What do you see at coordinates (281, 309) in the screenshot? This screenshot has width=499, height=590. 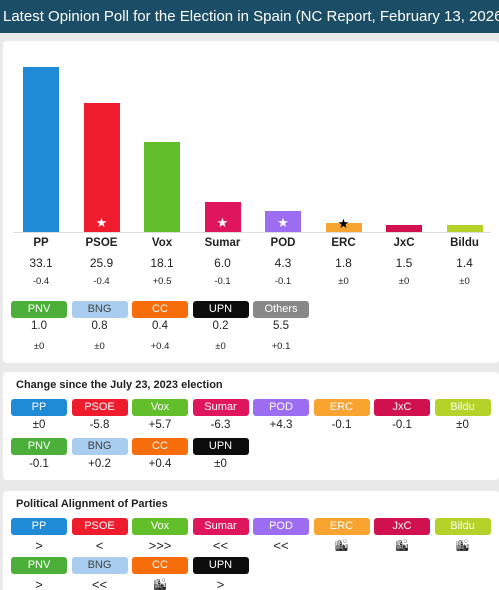 I see `party-chip-others: Others` at bounding box center [281, 309].